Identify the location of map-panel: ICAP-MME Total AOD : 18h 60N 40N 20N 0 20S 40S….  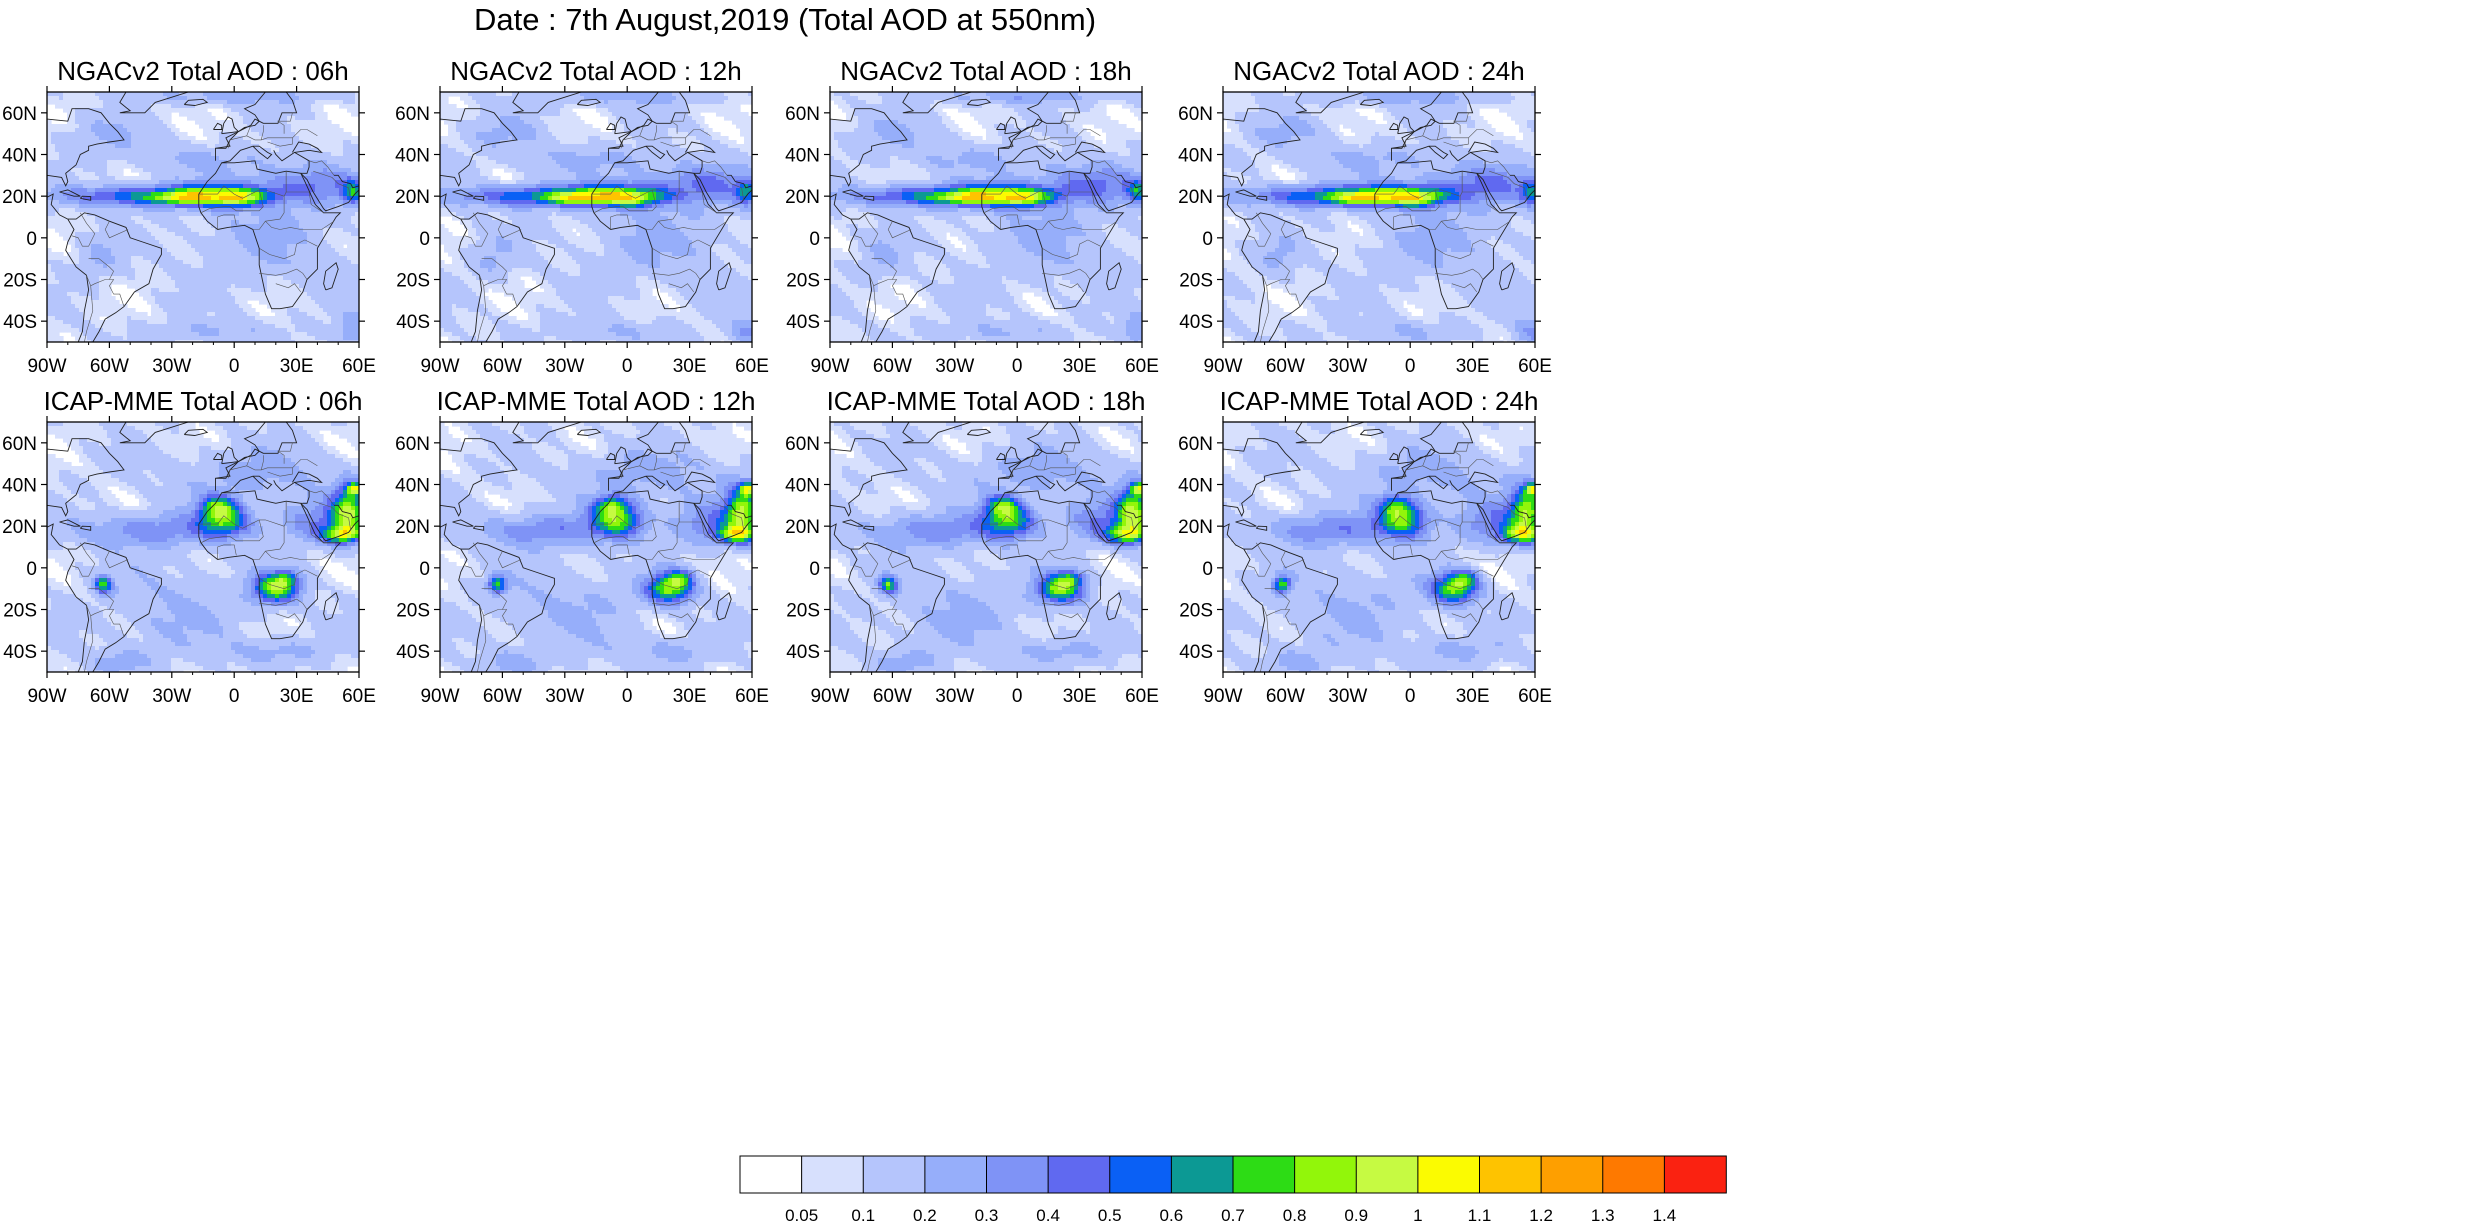
(972, 546).